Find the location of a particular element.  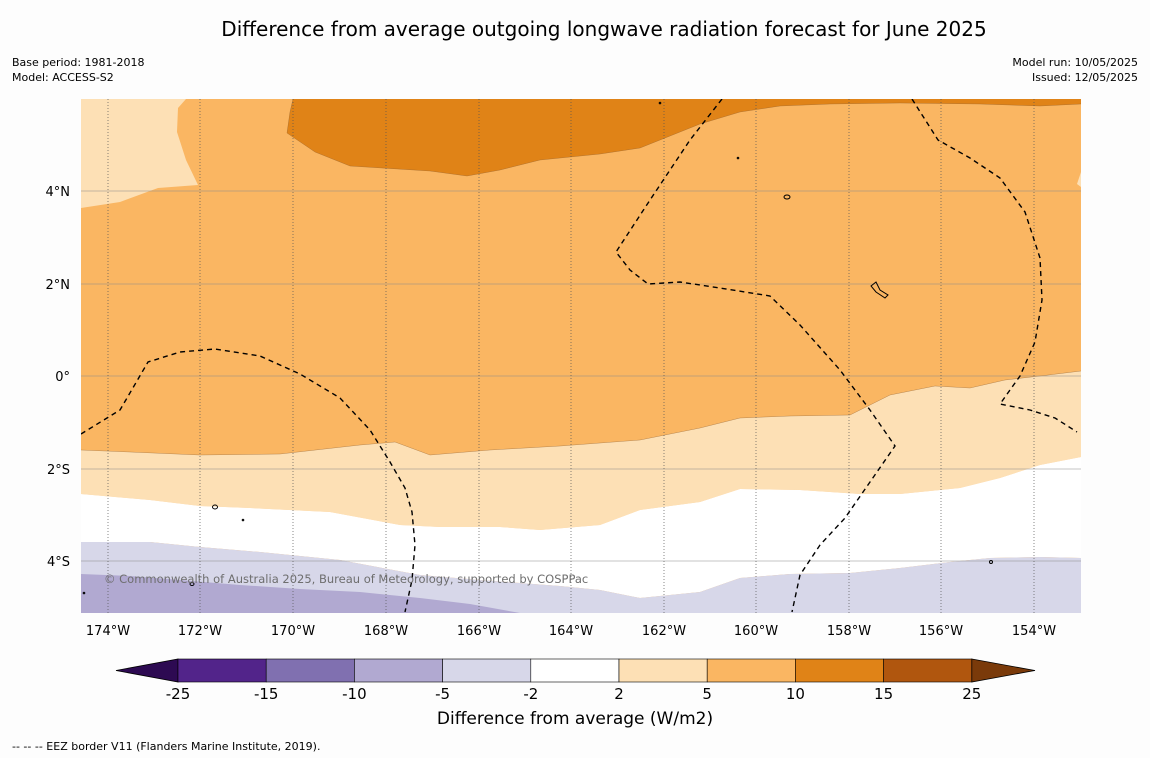

latitude-label: 2°N is located at coordinates (58, 285).